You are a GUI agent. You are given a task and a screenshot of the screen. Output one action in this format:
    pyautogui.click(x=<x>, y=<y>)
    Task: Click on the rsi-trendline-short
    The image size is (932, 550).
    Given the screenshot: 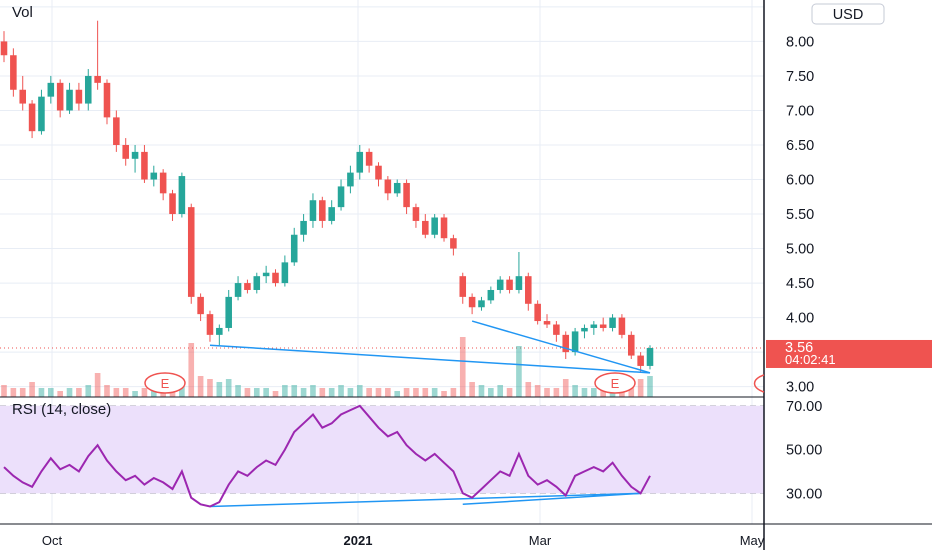 What is the action you would take?
    pyautogui.click(x=551, y=499)
    